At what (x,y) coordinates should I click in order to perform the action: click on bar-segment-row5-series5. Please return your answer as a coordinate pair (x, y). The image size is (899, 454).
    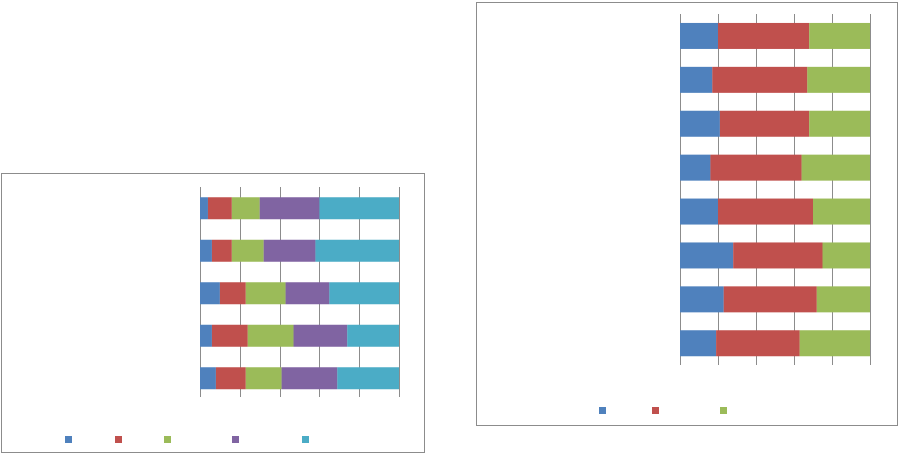
    Looking at the image, I should click on (368, 378).